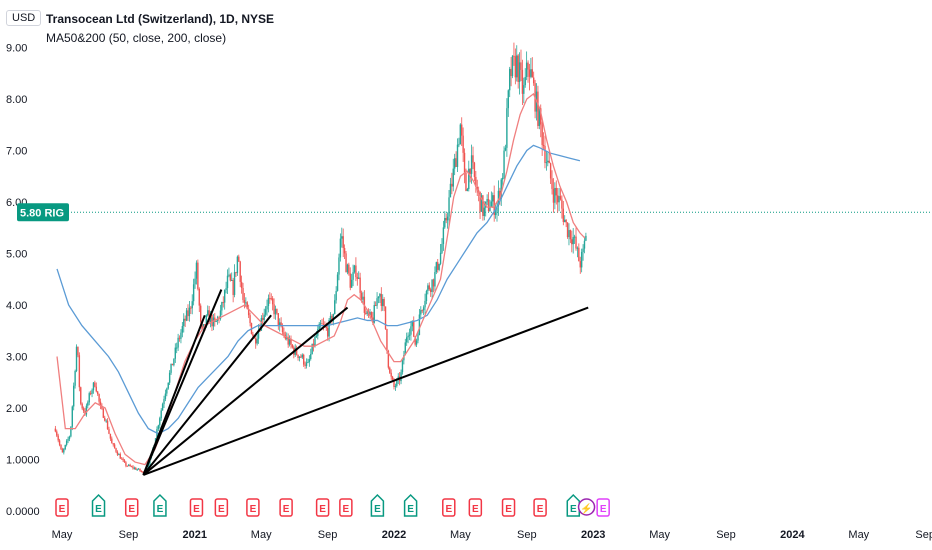  I want to click on earnings-event-marker: ⚡, so click(586, 507).